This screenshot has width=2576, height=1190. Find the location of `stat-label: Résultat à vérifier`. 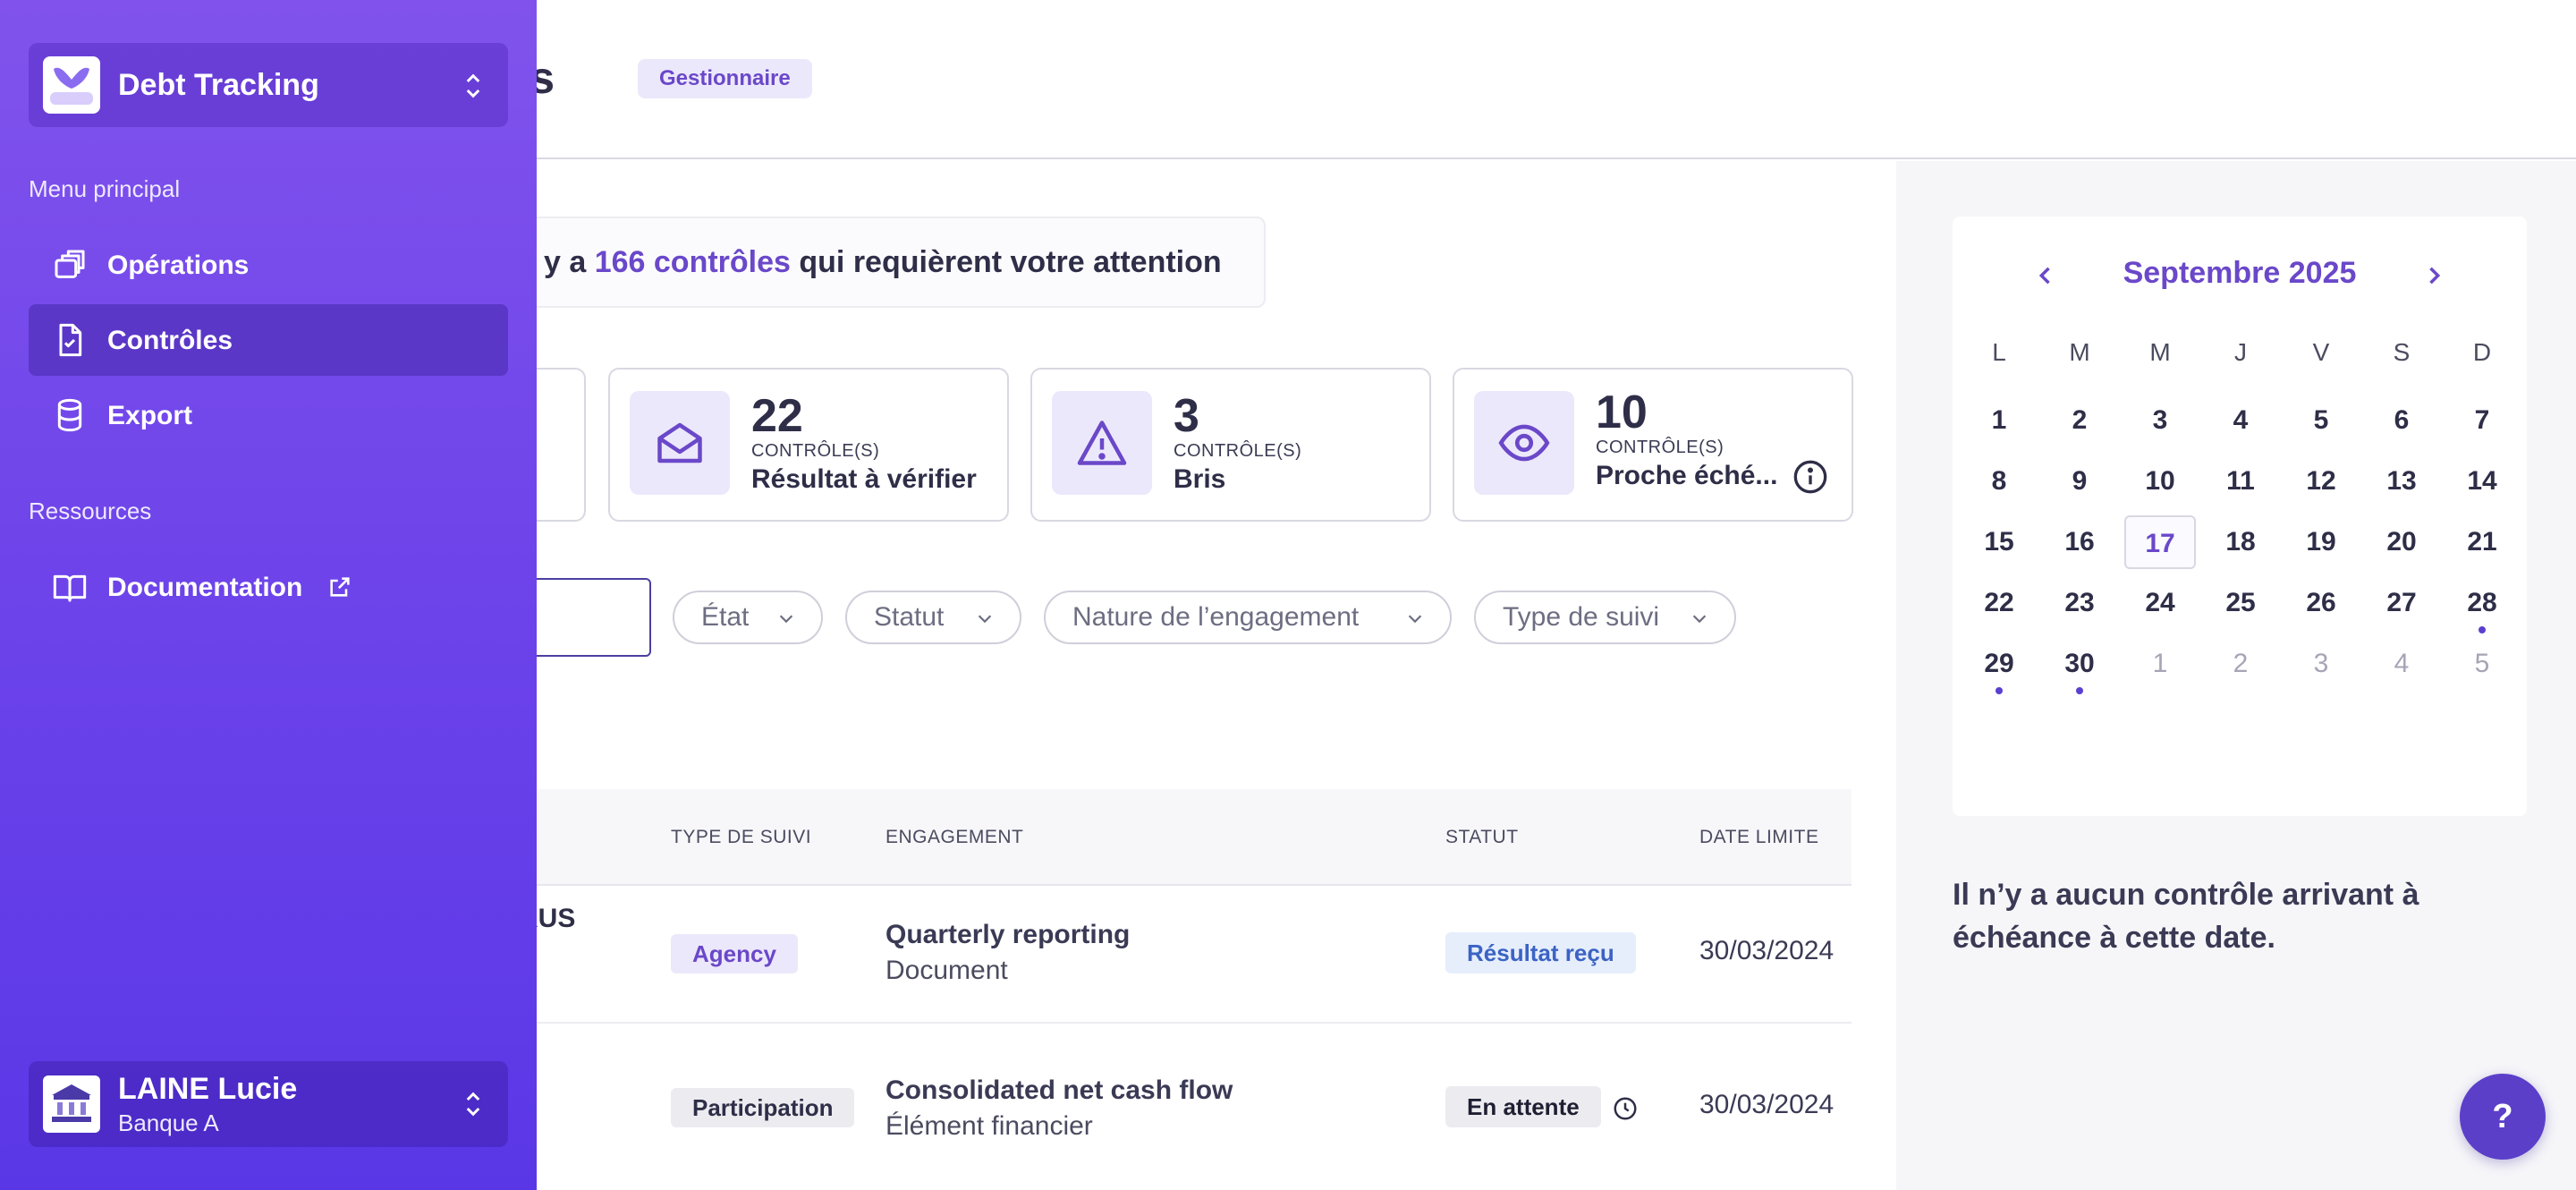

stat-label: Résultat à vérifier is located at coordinates (864, 479).